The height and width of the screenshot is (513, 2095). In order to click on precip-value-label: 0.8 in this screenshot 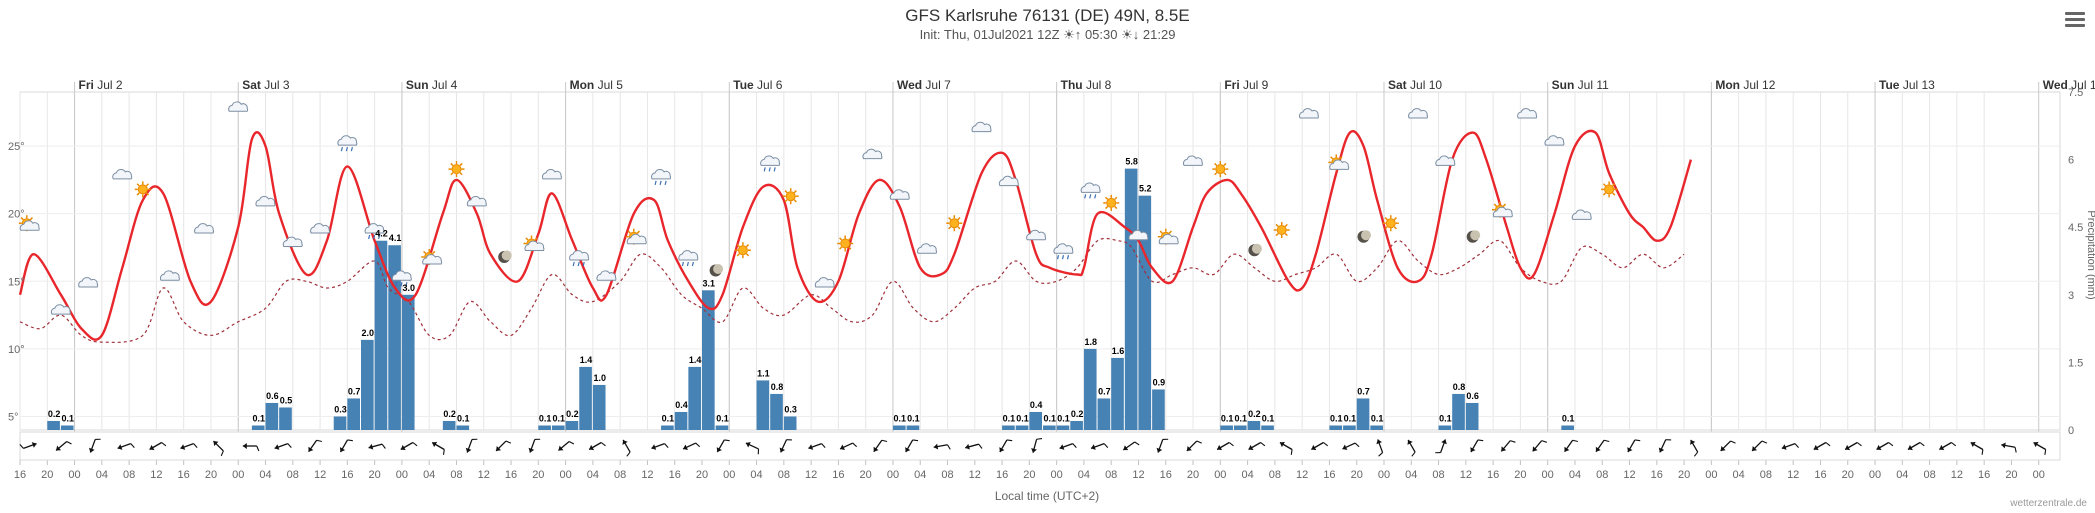, I will do `click(1459, 387)`.